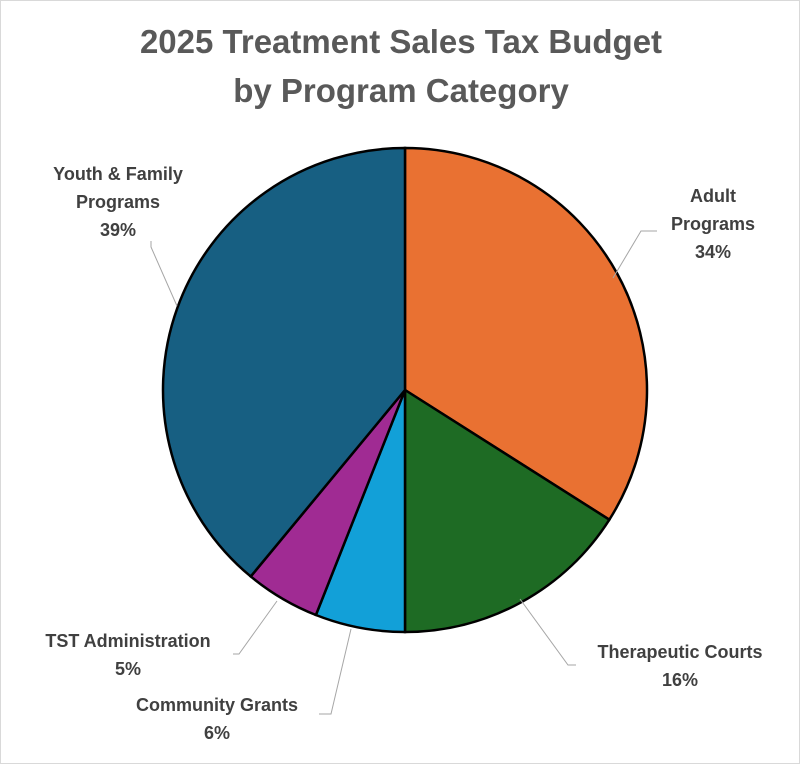 This screenshot has height=765, width=800. I want to click on chart-title-line-1: 2025 Treatment Sales Tax Budget, so click(401, 41).